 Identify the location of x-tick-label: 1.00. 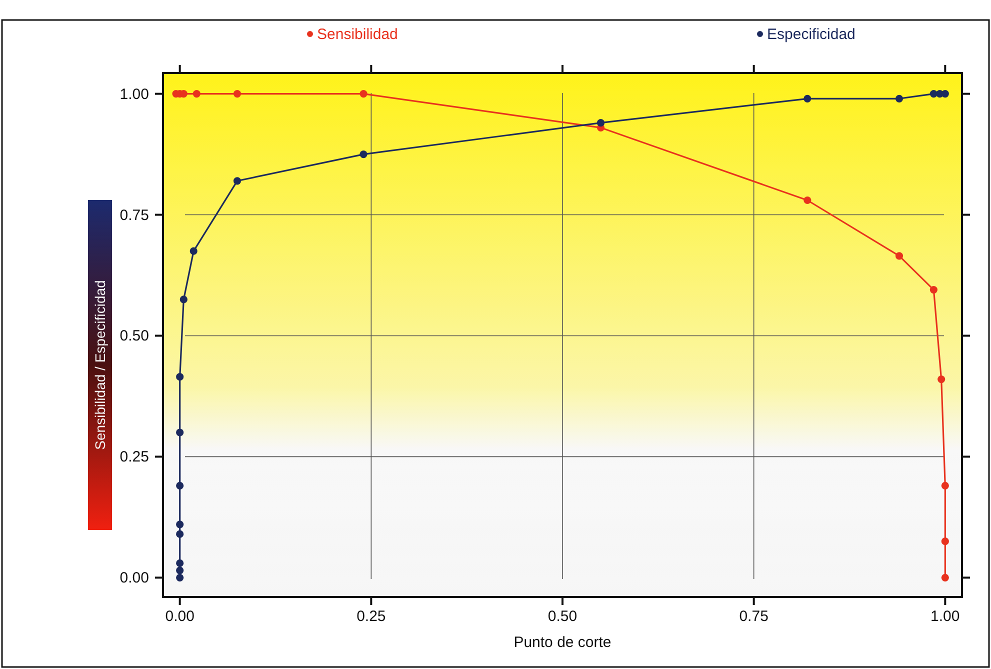
(945, 616).